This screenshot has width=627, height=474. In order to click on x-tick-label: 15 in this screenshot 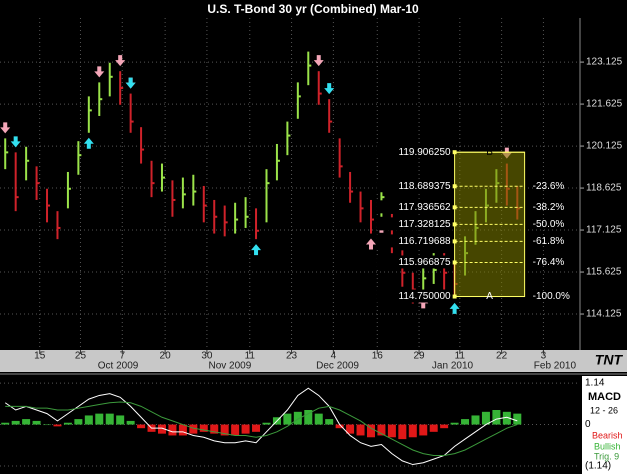, I will do `click(40, 356)`.